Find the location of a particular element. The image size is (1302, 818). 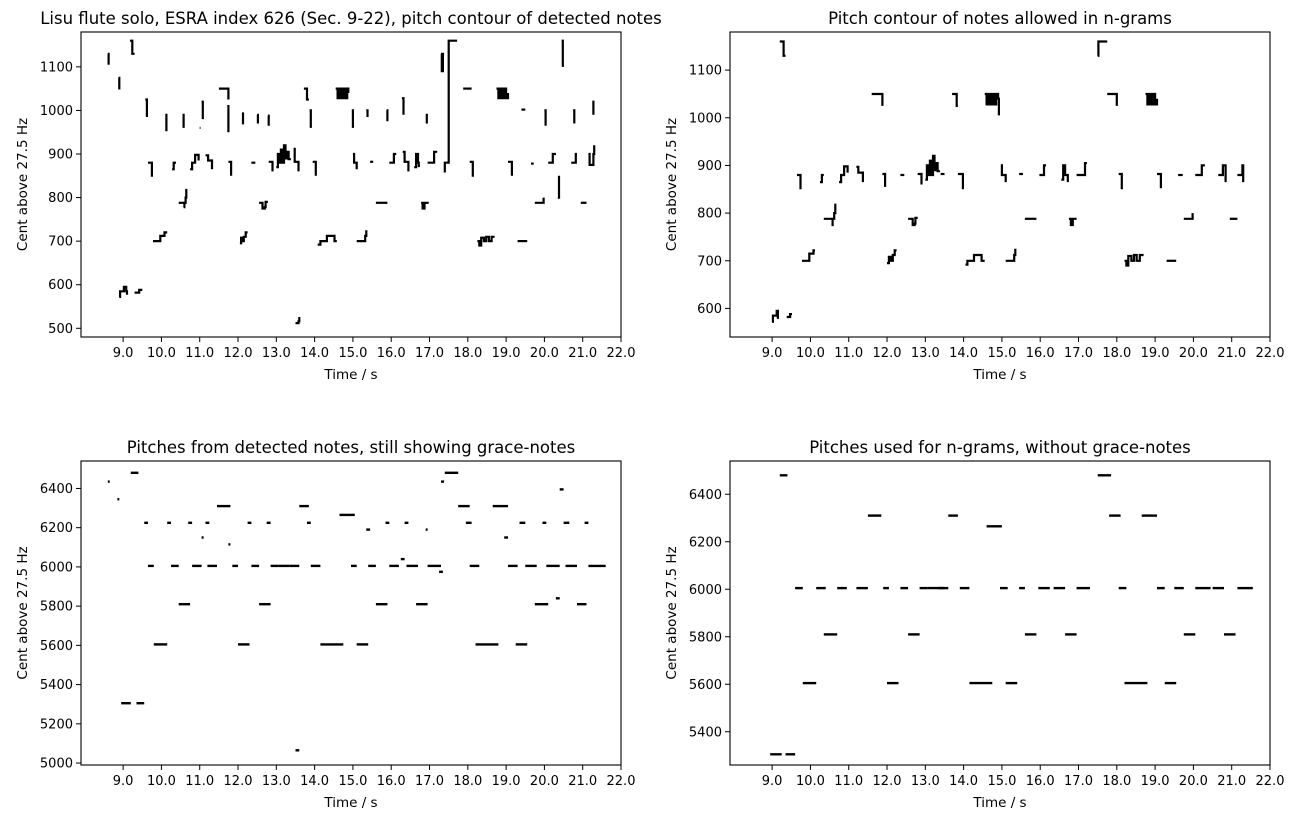

y-tick-label: 1000 is located at coordinates (705, 118).